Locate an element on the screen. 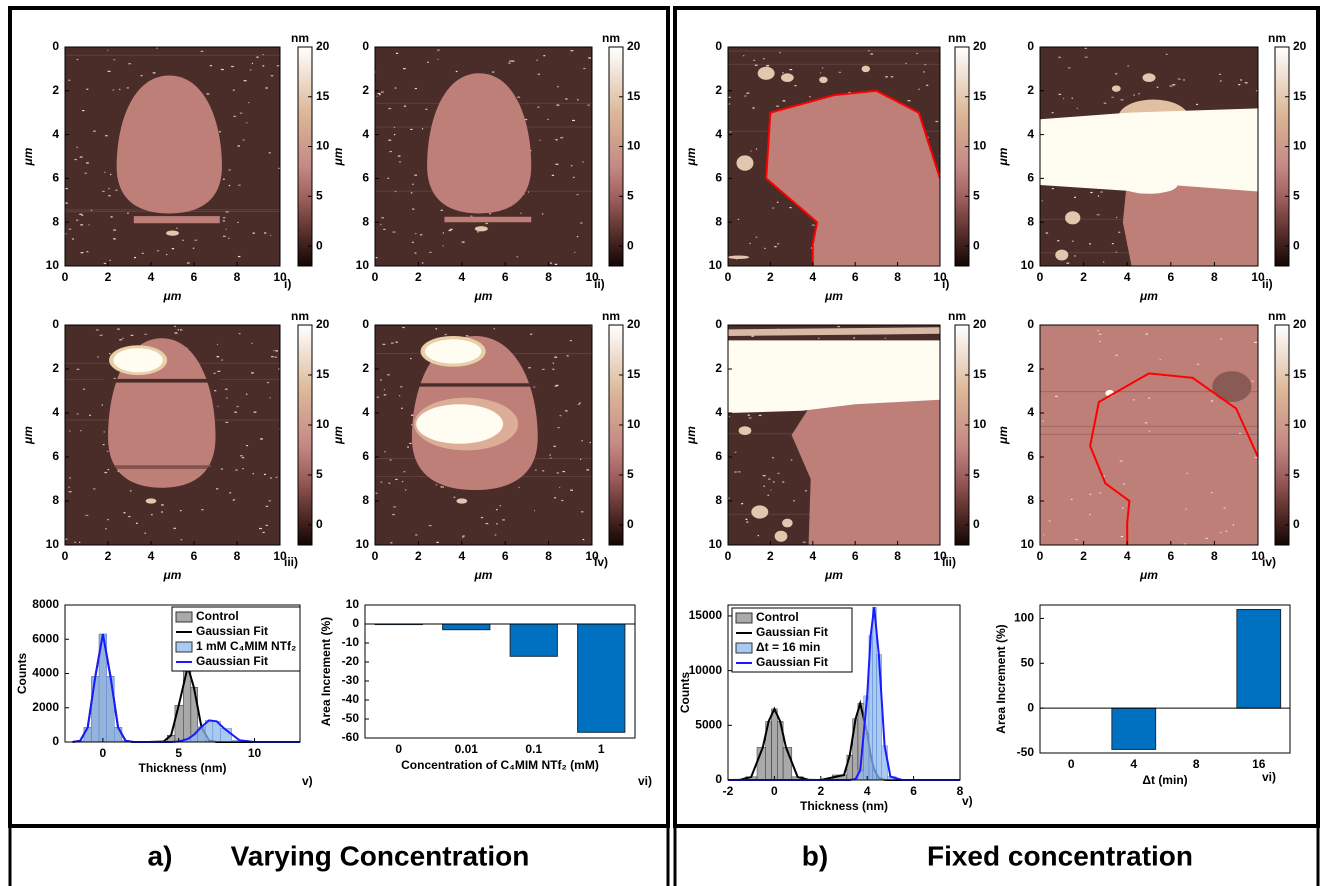 The image size is (1325, 886). colorbar-tick-label: 0 is located at coordinates (1296, 524).